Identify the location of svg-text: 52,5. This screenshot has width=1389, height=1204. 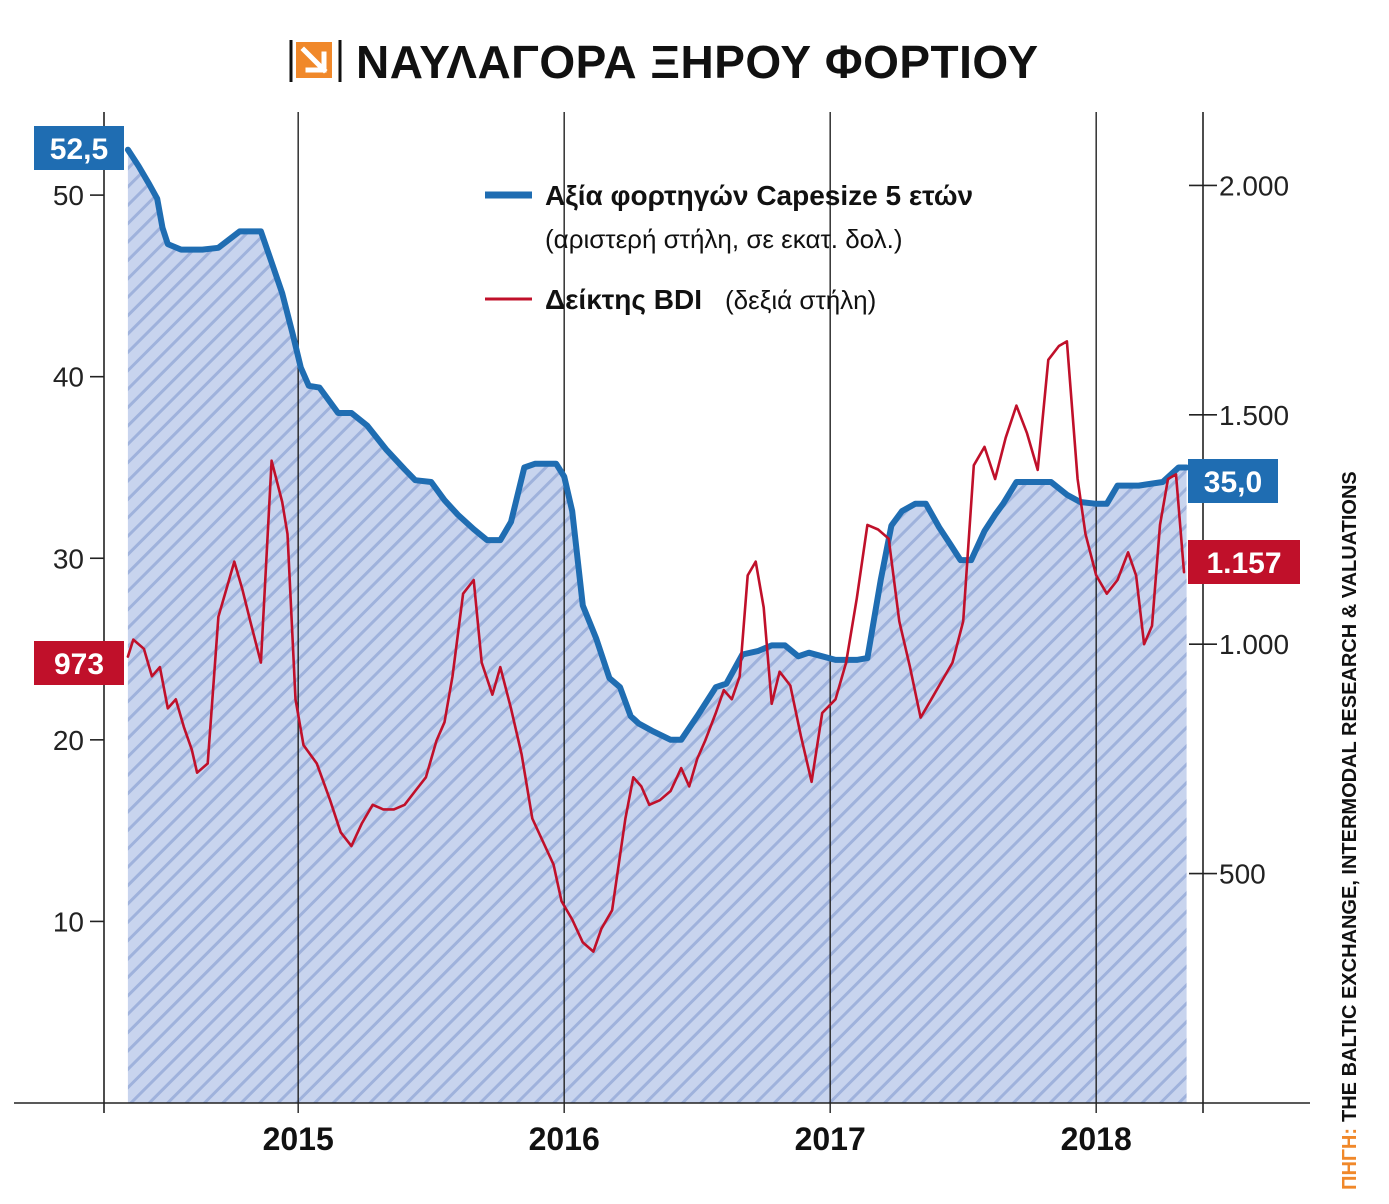
(79, 149).